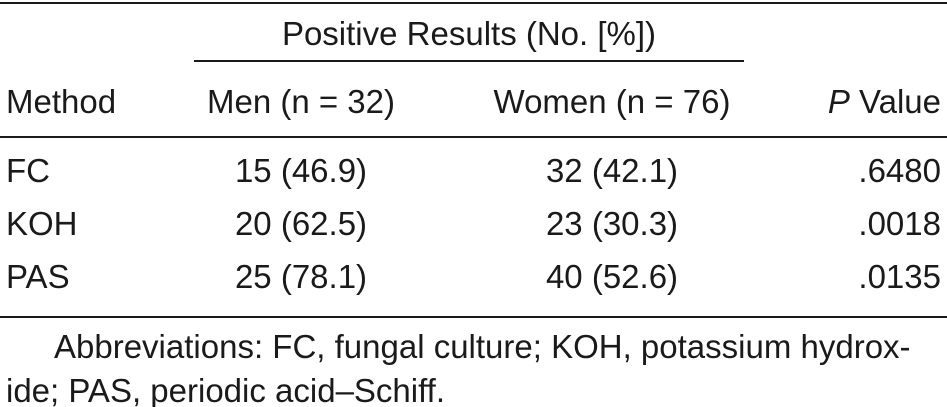  What do you see at coordinates (899, 223) in the screenshot?
I see `cell-p-value: .0018` at bounding box center [899, 223].